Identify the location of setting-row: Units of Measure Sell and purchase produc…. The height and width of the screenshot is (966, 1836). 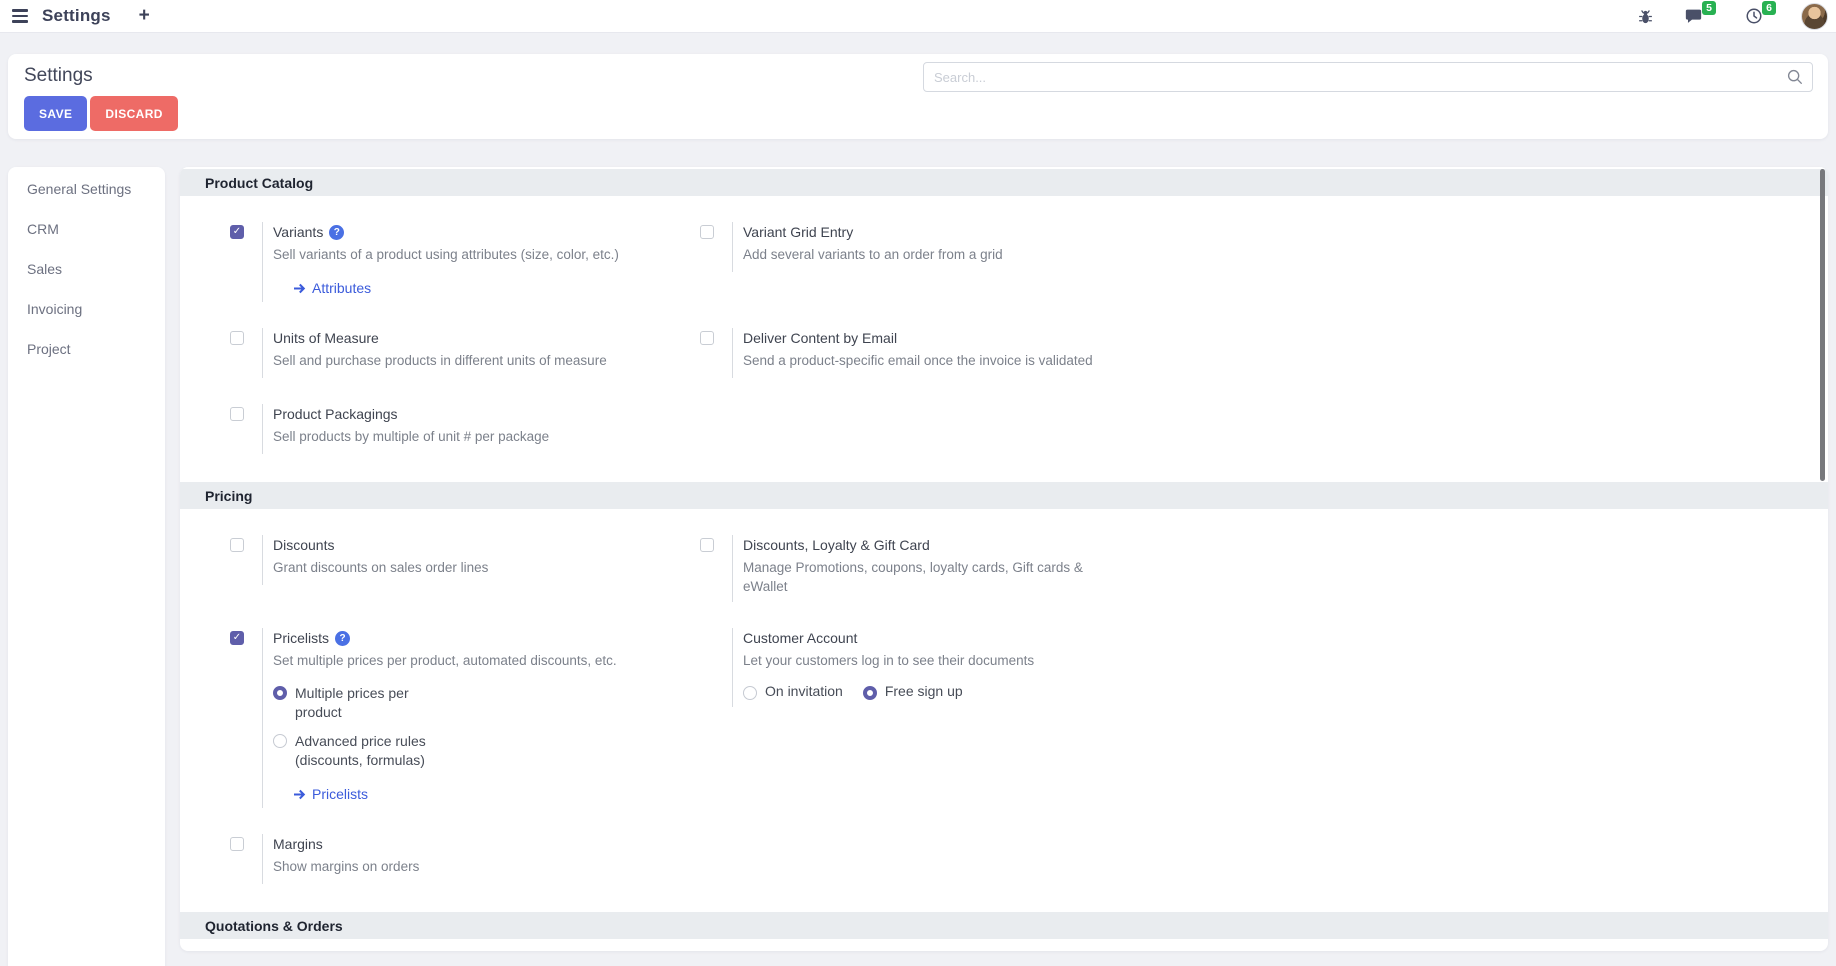
(1004, 353).